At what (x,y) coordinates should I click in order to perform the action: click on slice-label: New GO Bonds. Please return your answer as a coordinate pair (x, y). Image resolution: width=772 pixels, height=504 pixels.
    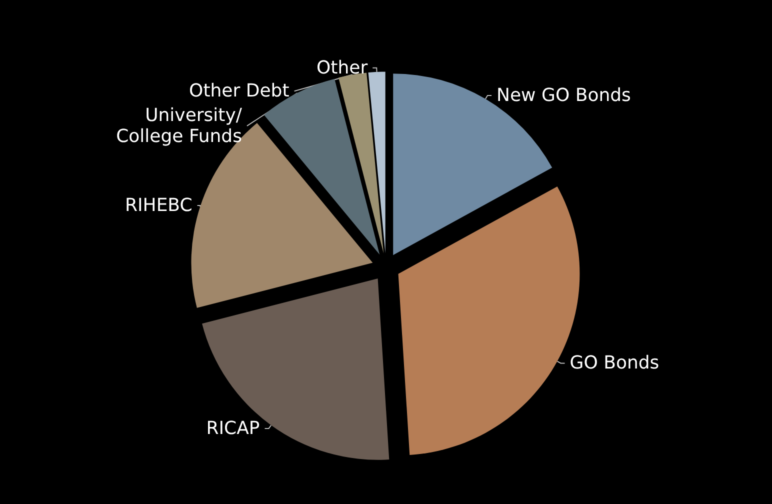
    Looking at the image, I should click on (563, 95).